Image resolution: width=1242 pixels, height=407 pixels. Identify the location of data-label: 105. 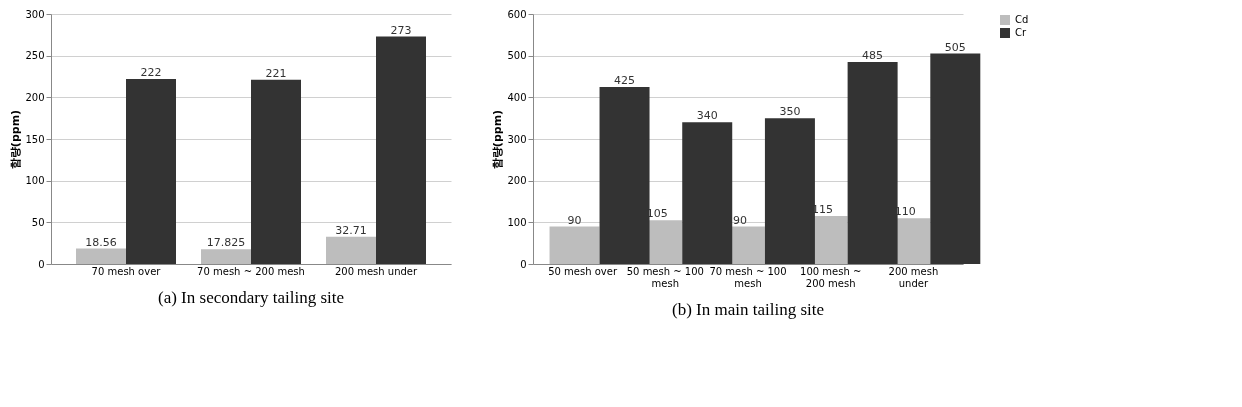
(657, 214).